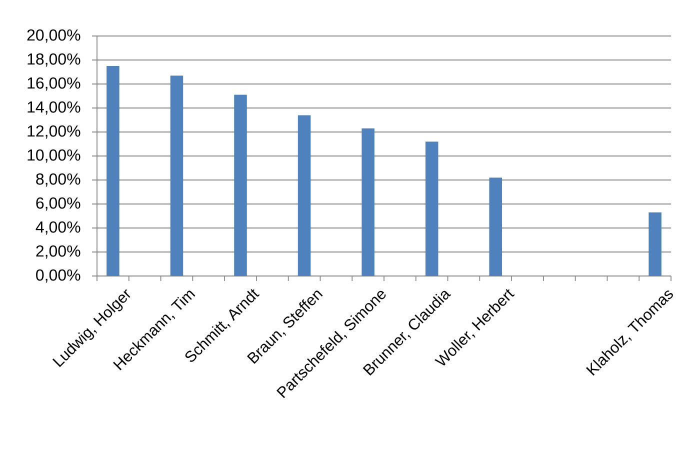 This screenshot has height=450, width=700. What do you see at coordinates (58, 252) in the screenshot?
I see `y-tick-label: 2,00%` at bounding box center [58, 252].